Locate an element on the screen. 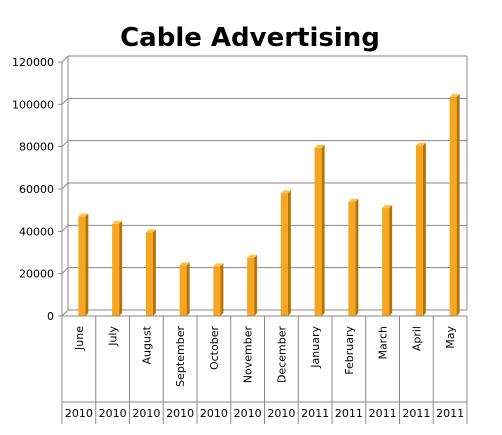 The width and height of the screenshot is (502, 435). y-tick-label: 100000 is located at coordinates (33, 104).